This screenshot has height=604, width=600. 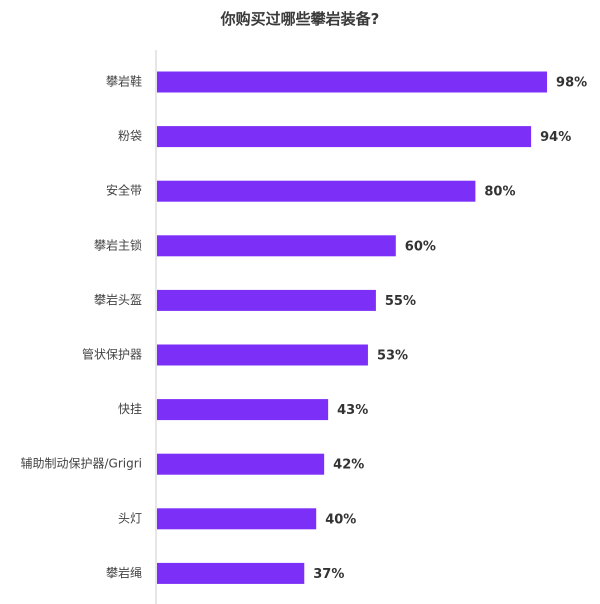 I want to click on bar-row: 攀岩绳 37%, so click(x=225, y=573).